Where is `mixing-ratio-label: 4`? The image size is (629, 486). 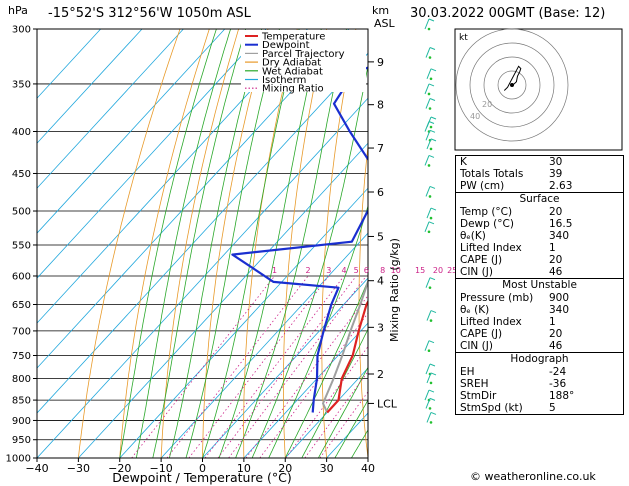
mixing-ratio-label: 4 is located at coordinates (344, 270).